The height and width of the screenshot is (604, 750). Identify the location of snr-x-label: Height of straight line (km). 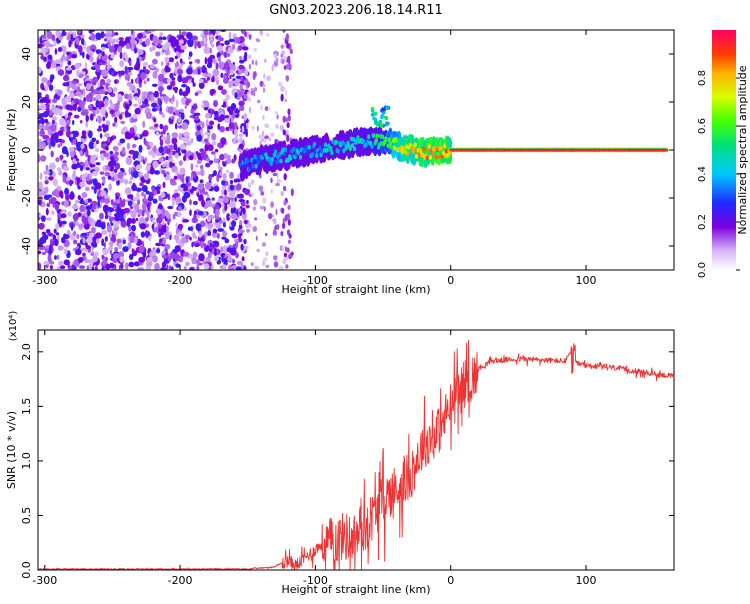
(355, 589).